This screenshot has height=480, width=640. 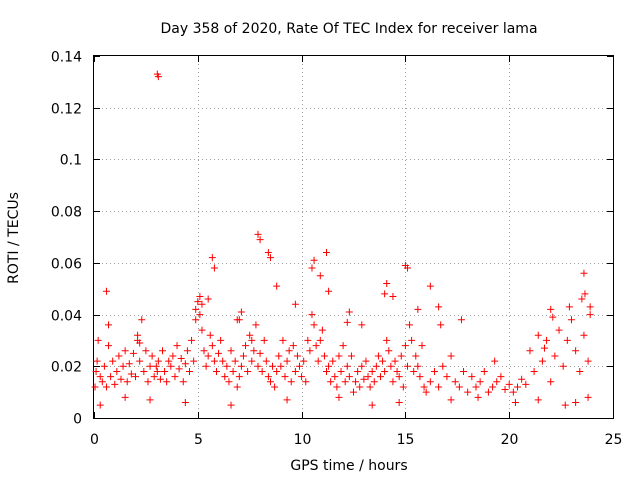 I want to click on x-tick-label: 0, so click(x=94, y=440).